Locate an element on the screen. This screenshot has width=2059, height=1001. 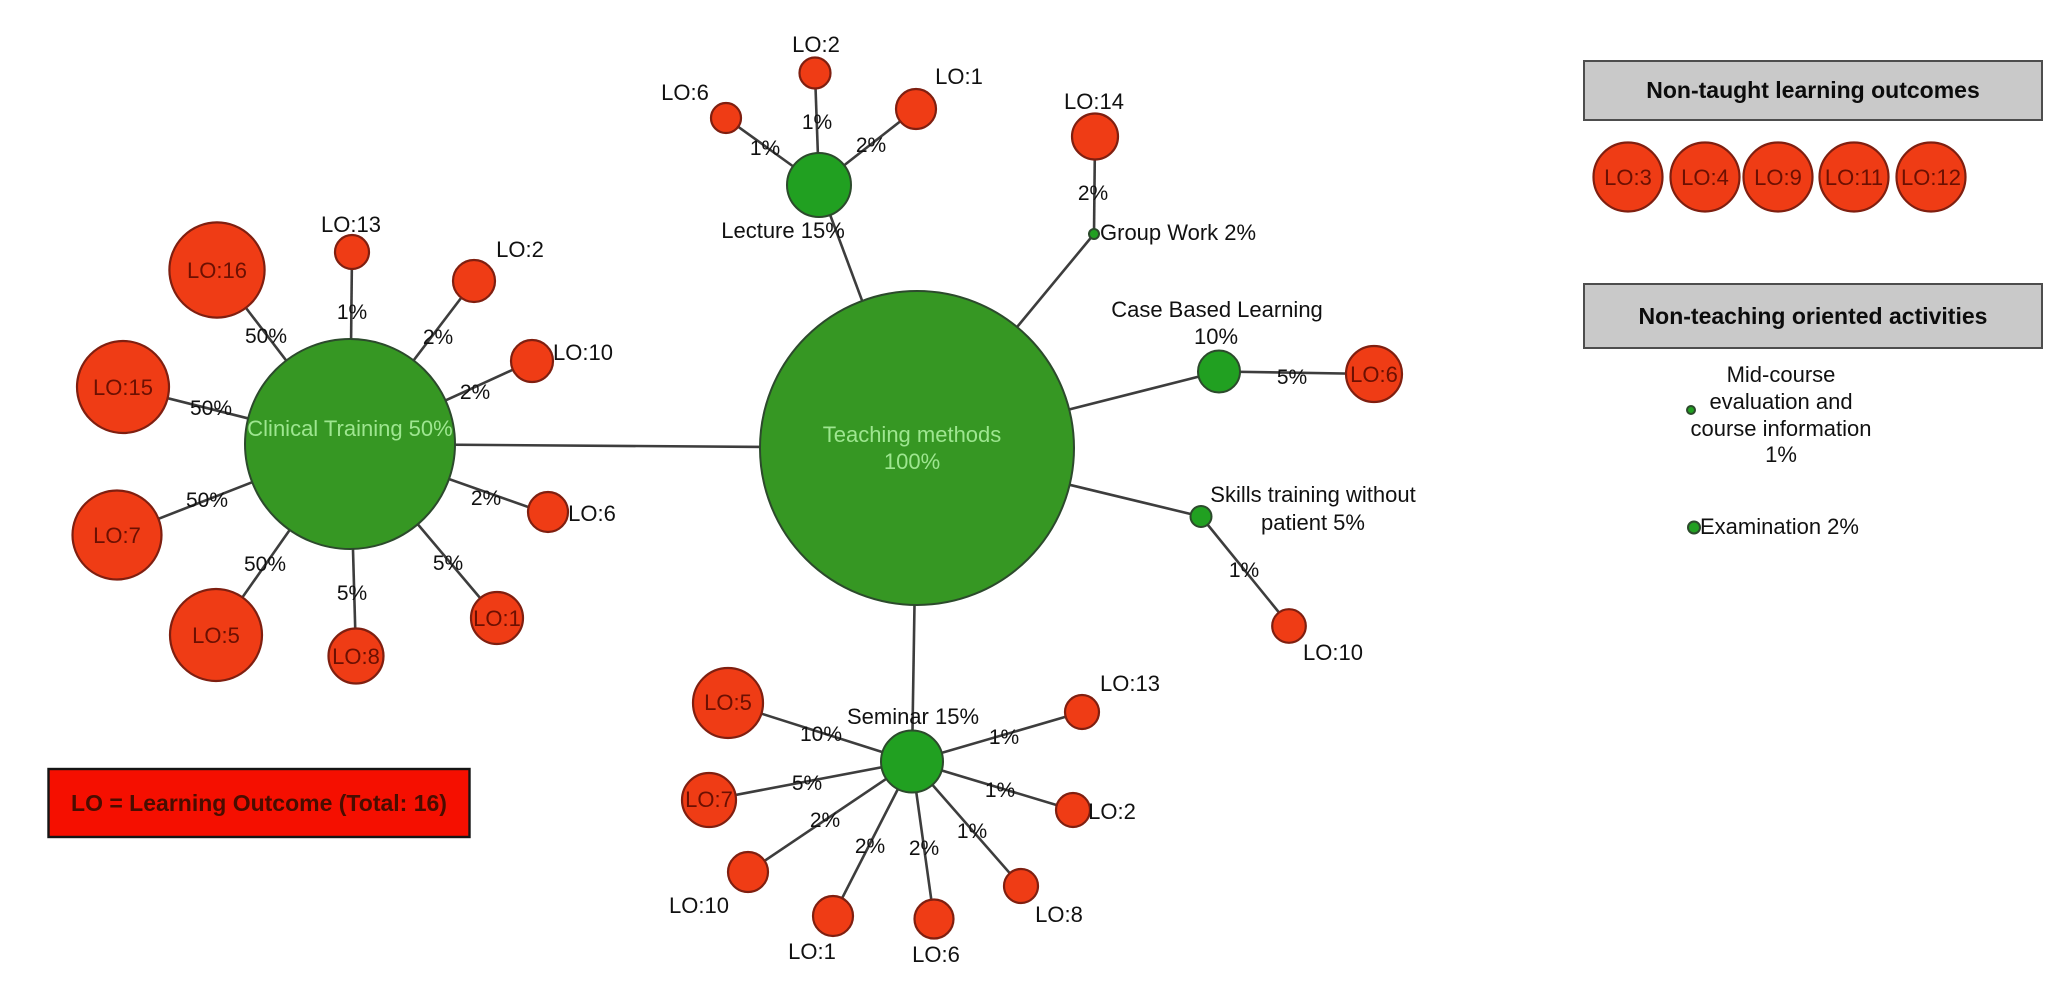
svg-text: 100% is located at coordinates (912, 461).